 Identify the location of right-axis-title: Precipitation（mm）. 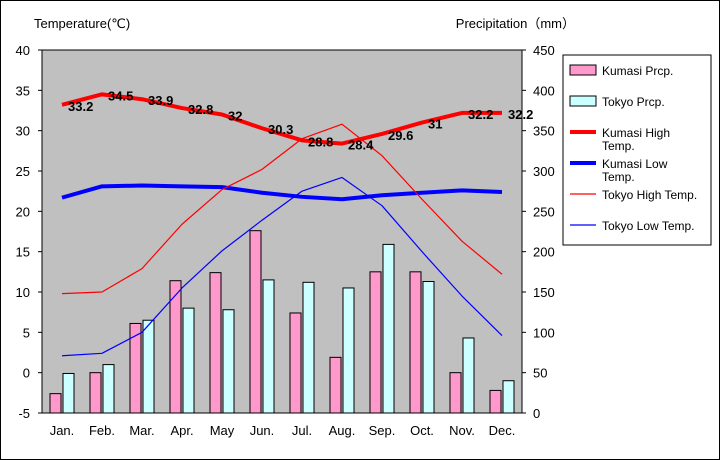
(515, 23).